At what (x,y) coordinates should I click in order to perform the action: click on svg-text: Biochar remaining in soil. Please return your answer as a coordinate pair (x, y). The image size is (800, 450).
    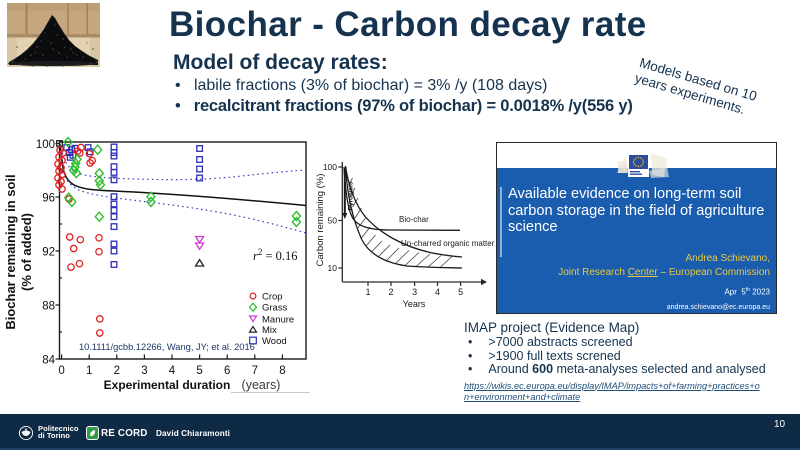
    Looking at the image, I should click on (10, 251).